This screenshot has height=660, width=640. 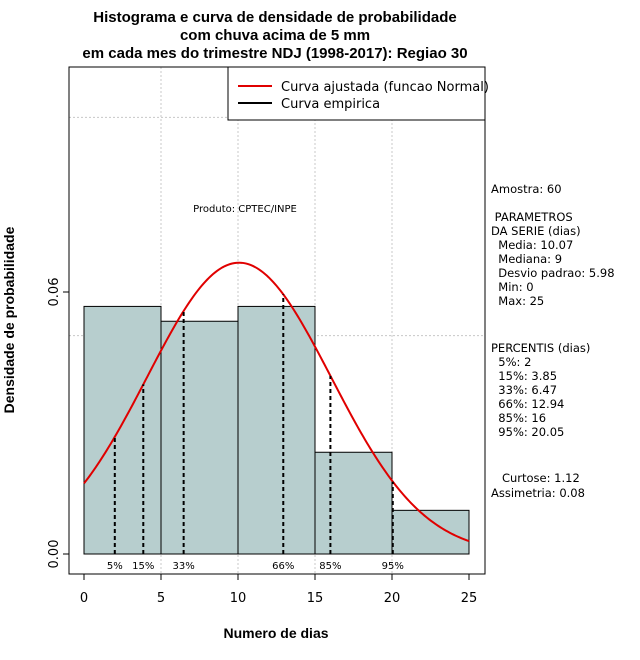 I want to click on stat-sample-size: Amostra: 60, so click(x=526, y=189).